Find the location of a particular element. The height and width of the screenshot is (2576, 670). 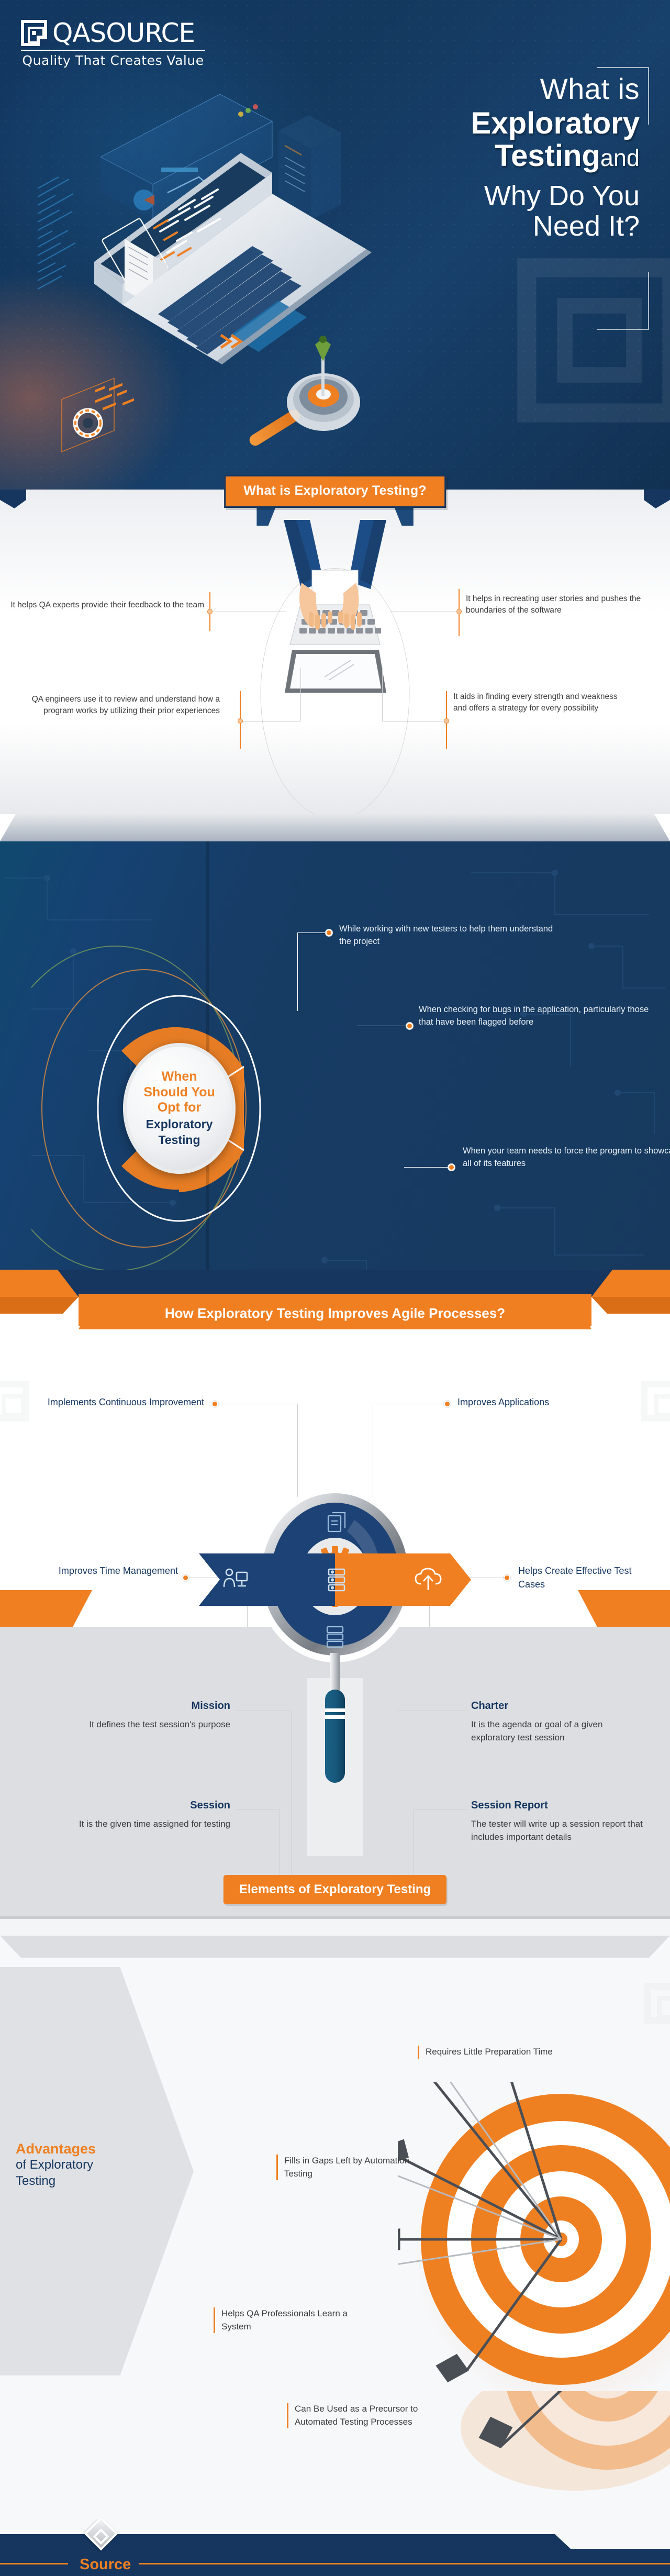

section3-item-2-drop is located at coordinates (247, 1606).